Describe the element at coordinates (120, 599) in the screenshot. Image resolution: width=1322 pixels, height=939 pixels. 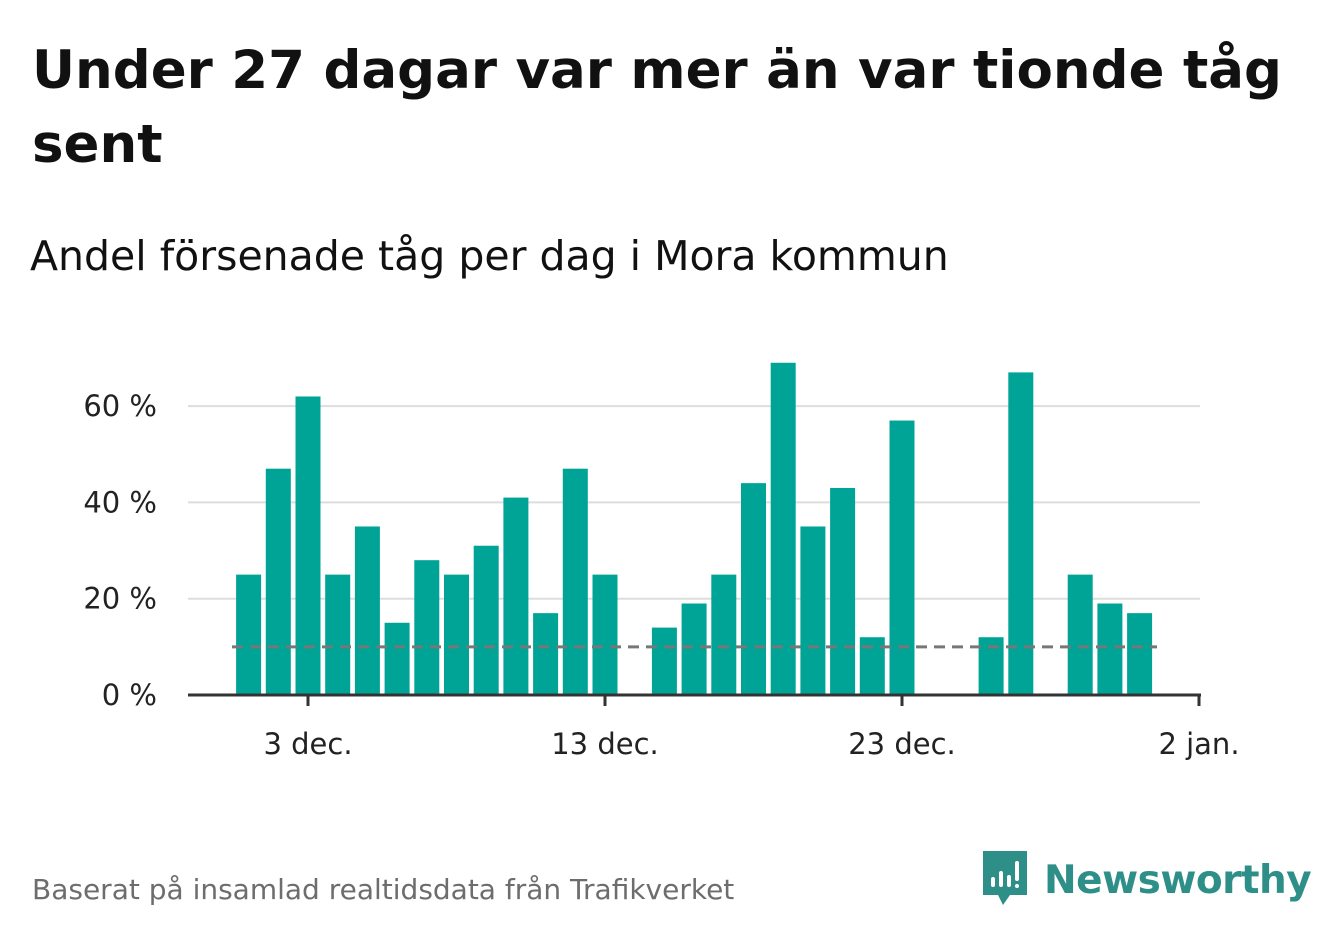
I see `y-tick-label: 20 %` at that location.